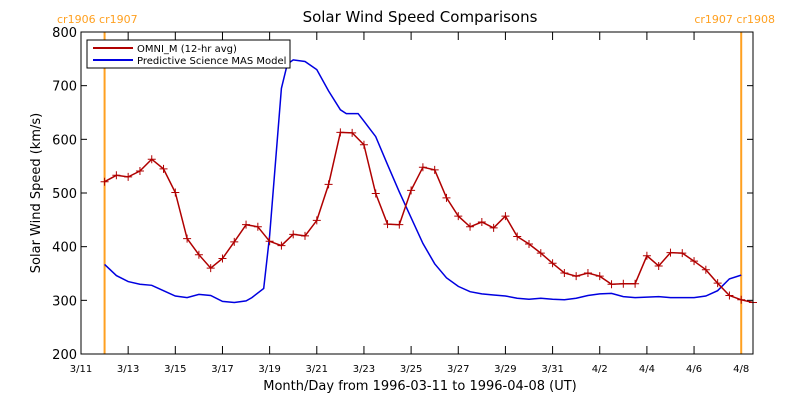 Image resolution: width=800 pixels, height=400 pixels. I want to click on rotation-boundary-label: cr1906 cr1907, so click(97, 19).